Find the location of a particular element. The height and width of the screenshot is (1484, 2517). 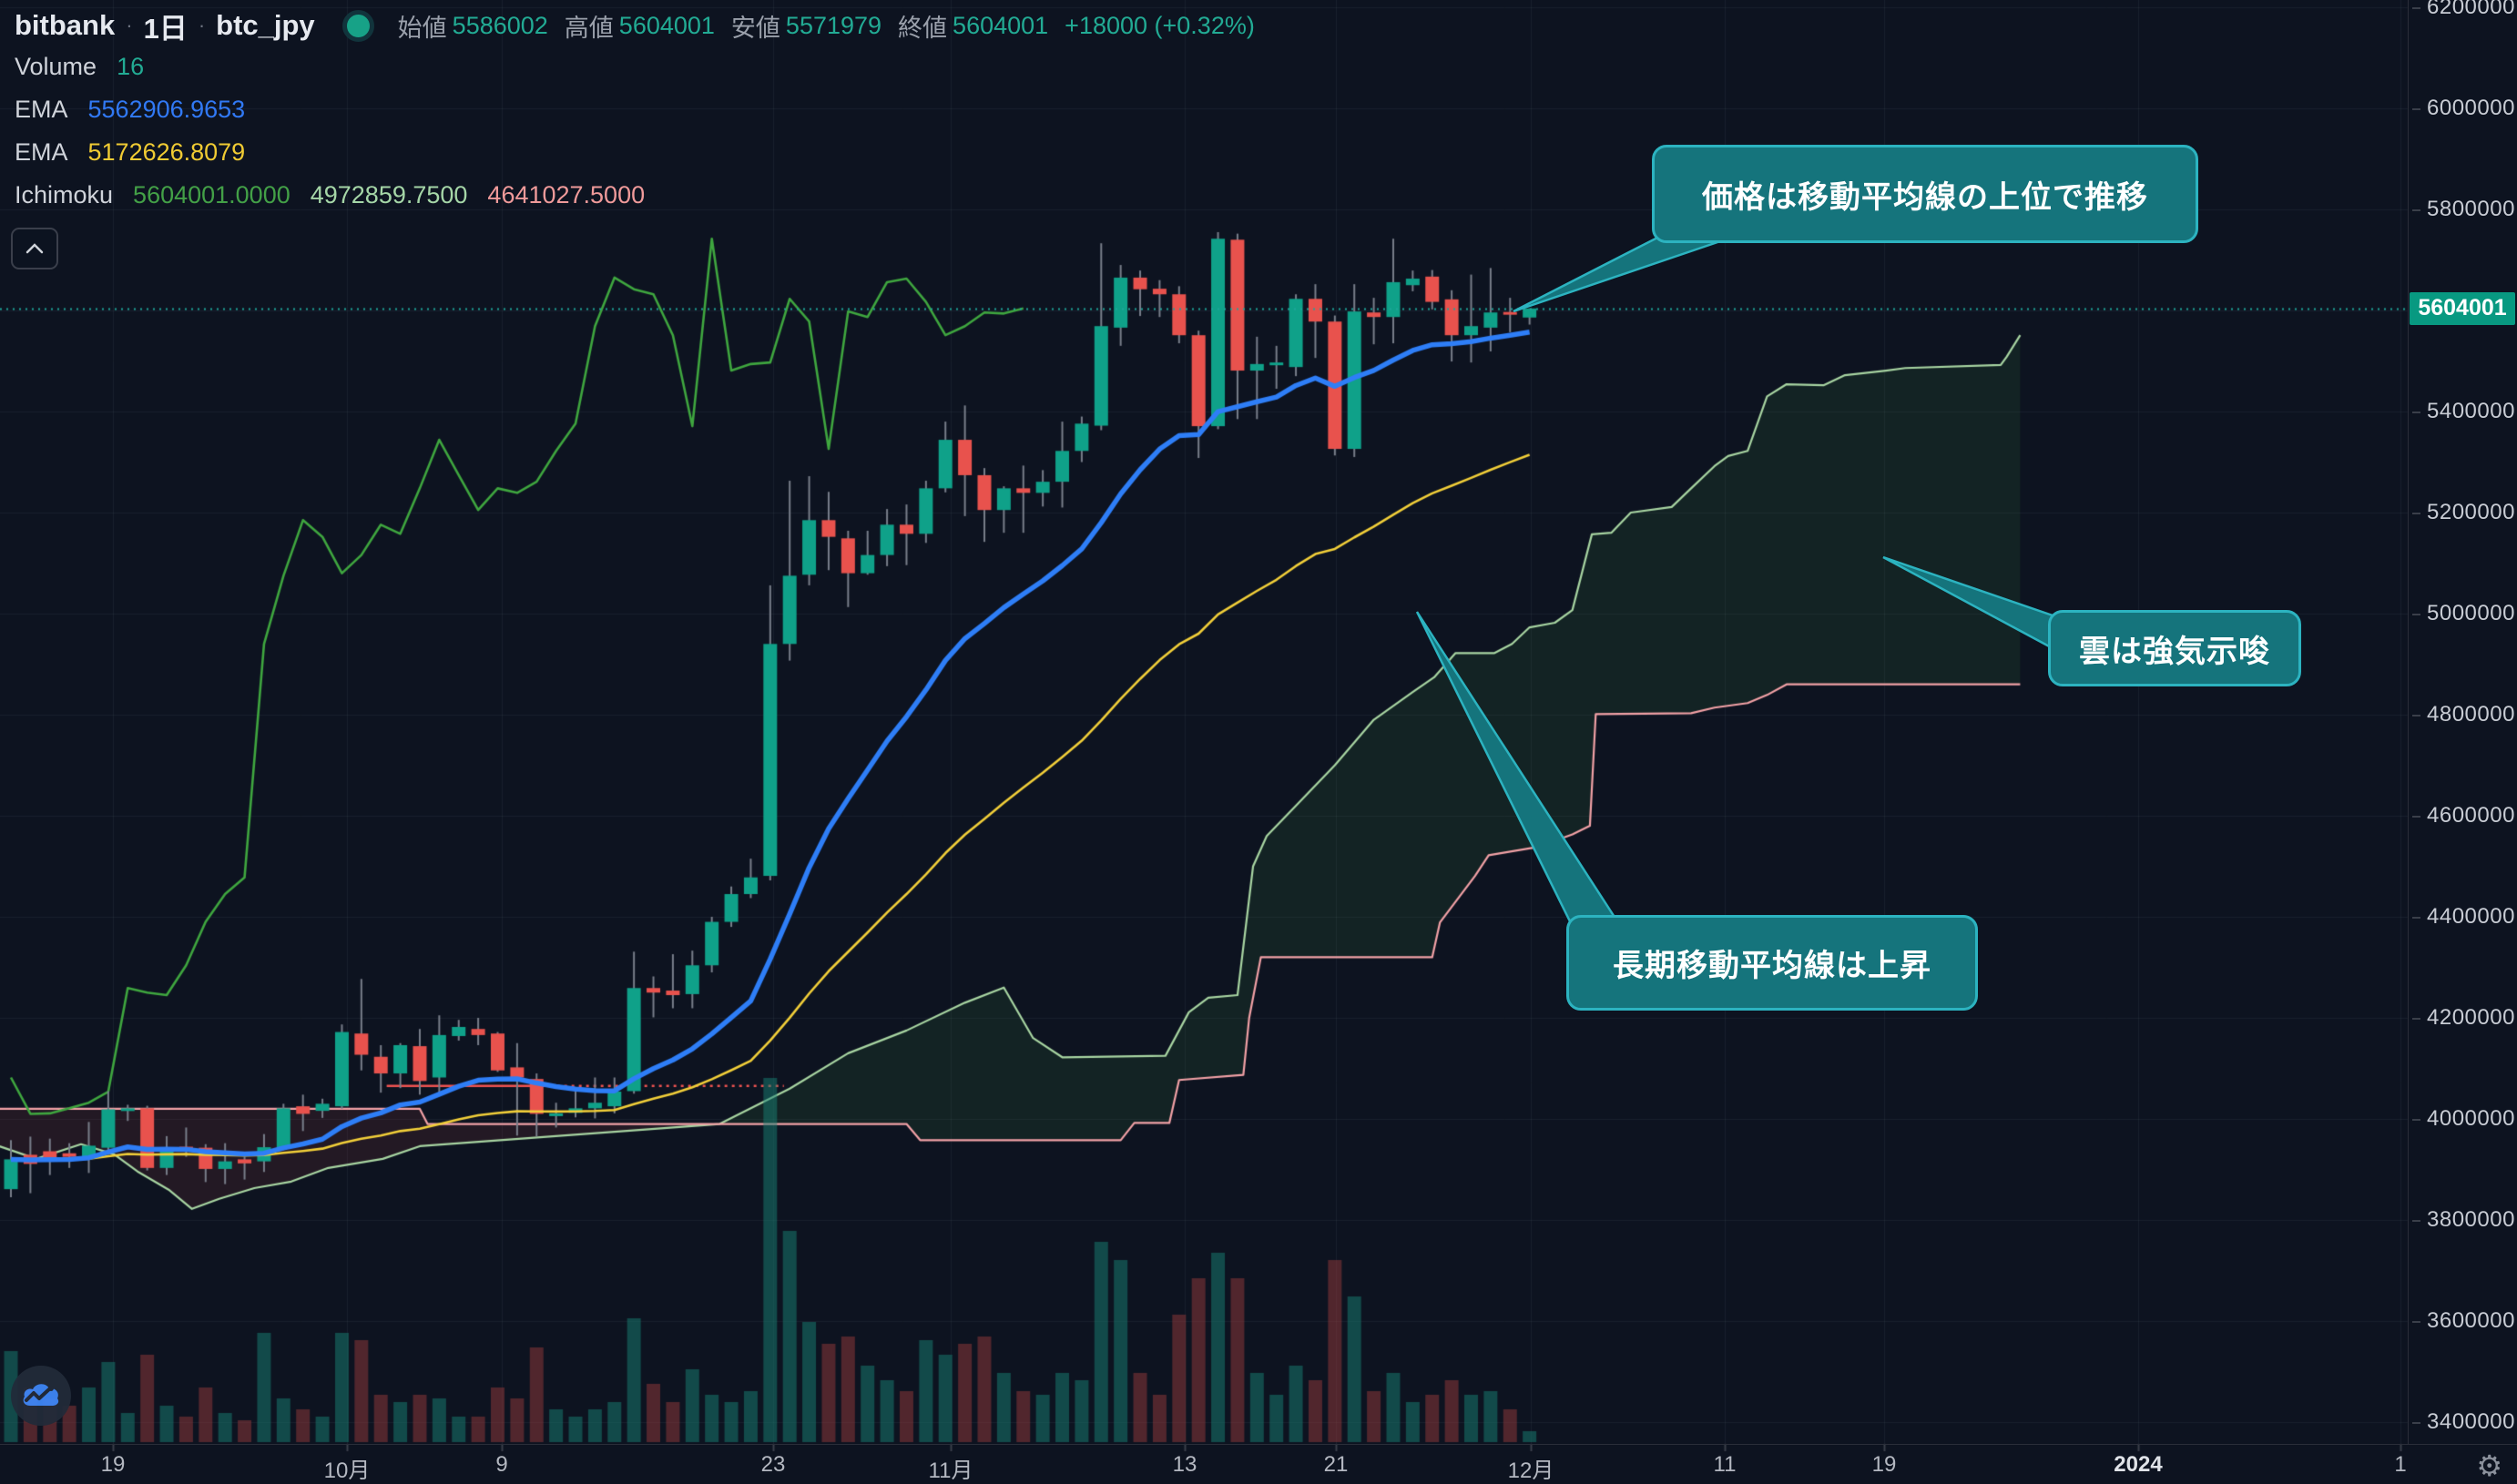

legend-ema-fast: EMA 5562906.9653 is located at coordinates (130, 109).